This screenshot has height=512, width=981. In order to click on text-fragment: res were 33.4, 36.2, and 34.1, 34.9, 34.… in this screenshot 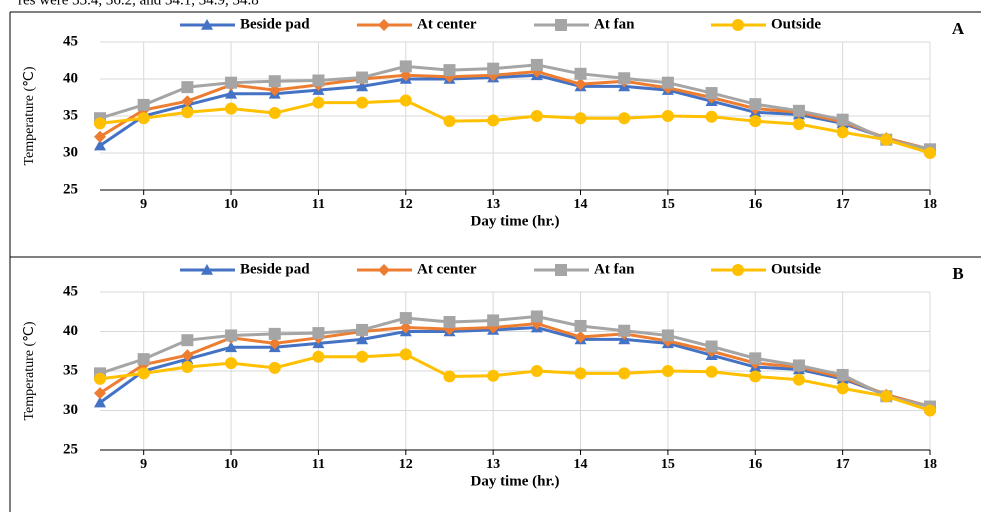, I will do `click(138, 4)`.